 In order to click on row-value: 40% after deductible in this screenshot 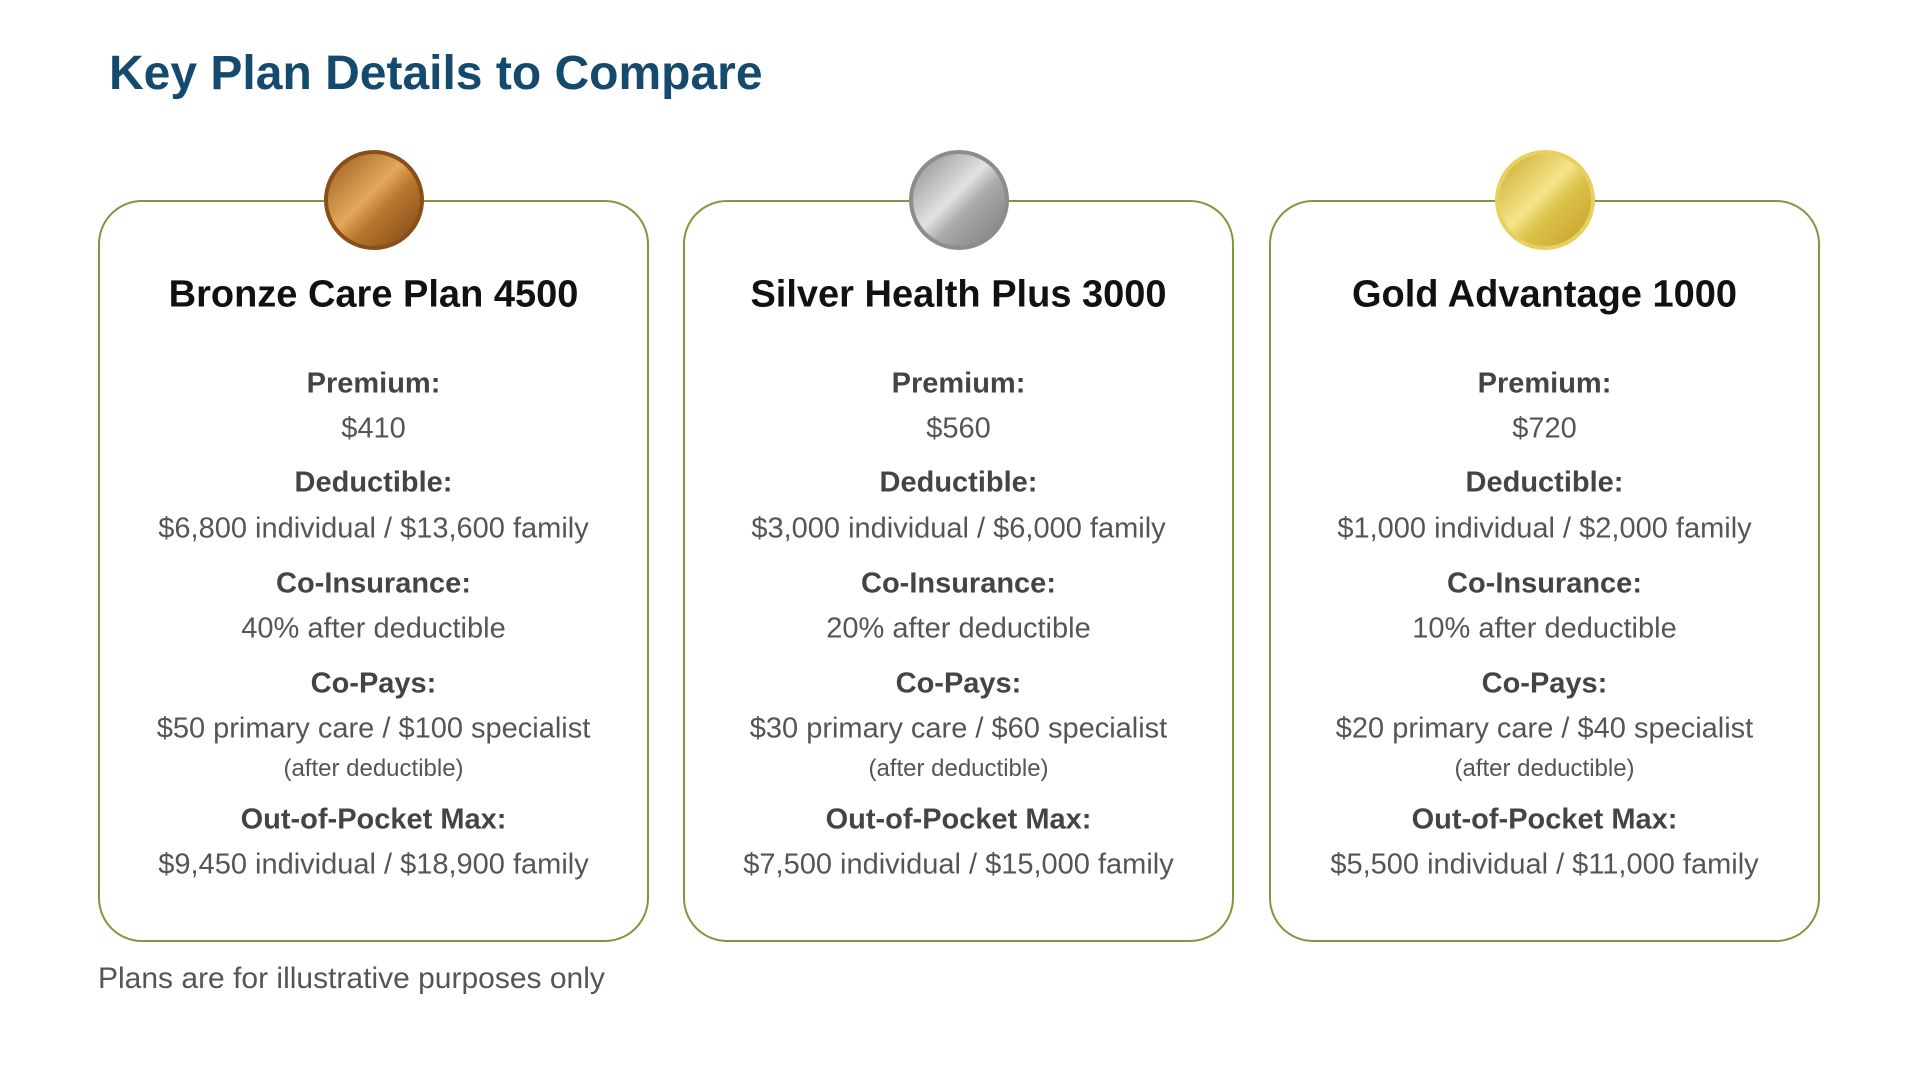, I will do `click(373, 628)`.